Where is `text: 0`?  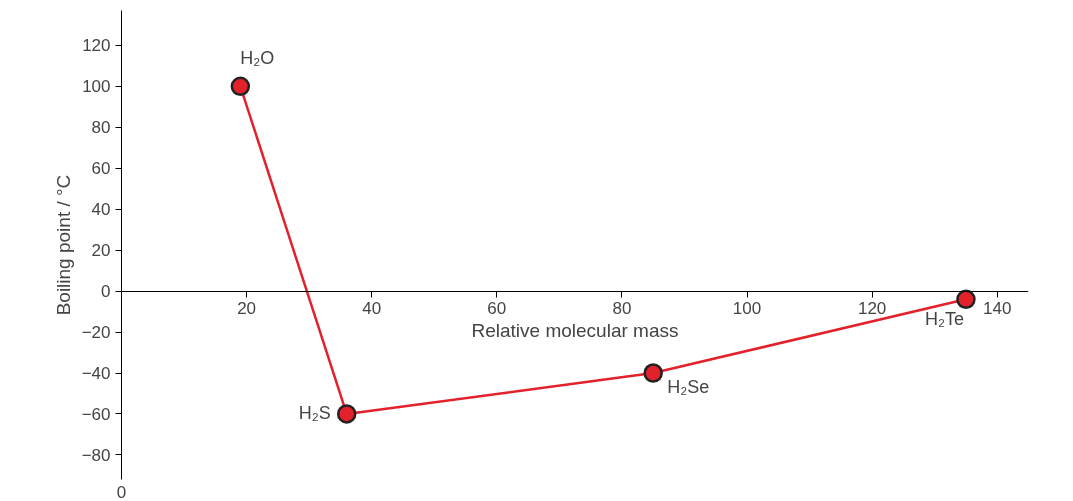
text: 0 is located at coordinates (121, 491).